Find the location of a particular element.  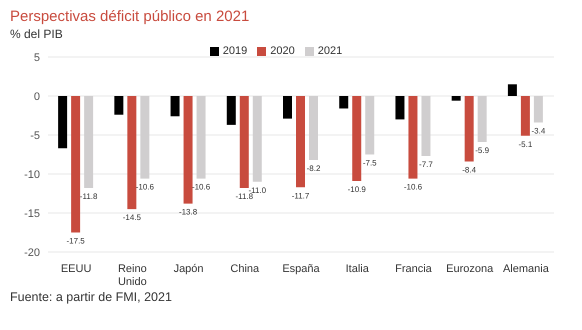

x-tick-label: Eurozona is located at coordinates (470, 269).